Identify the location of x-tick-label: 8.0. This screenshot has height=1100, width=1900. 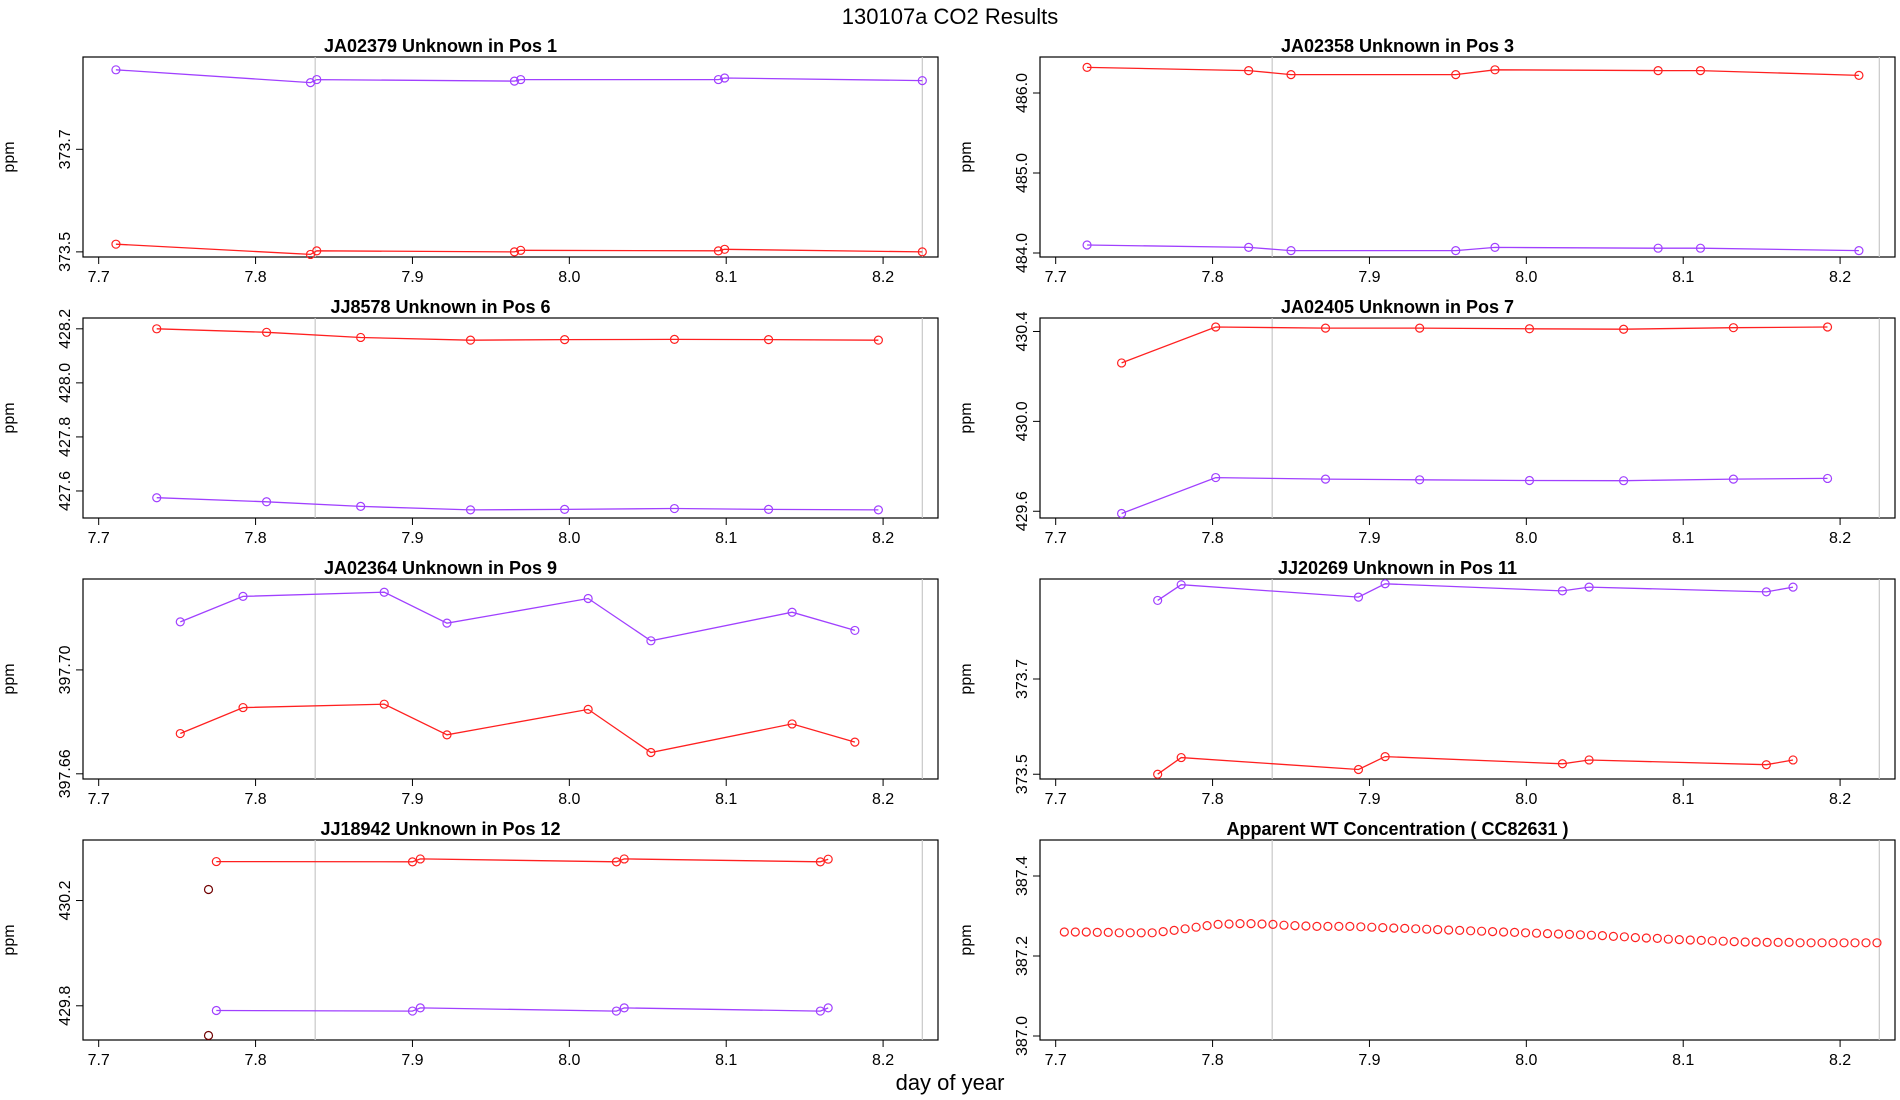
(1526, 799).